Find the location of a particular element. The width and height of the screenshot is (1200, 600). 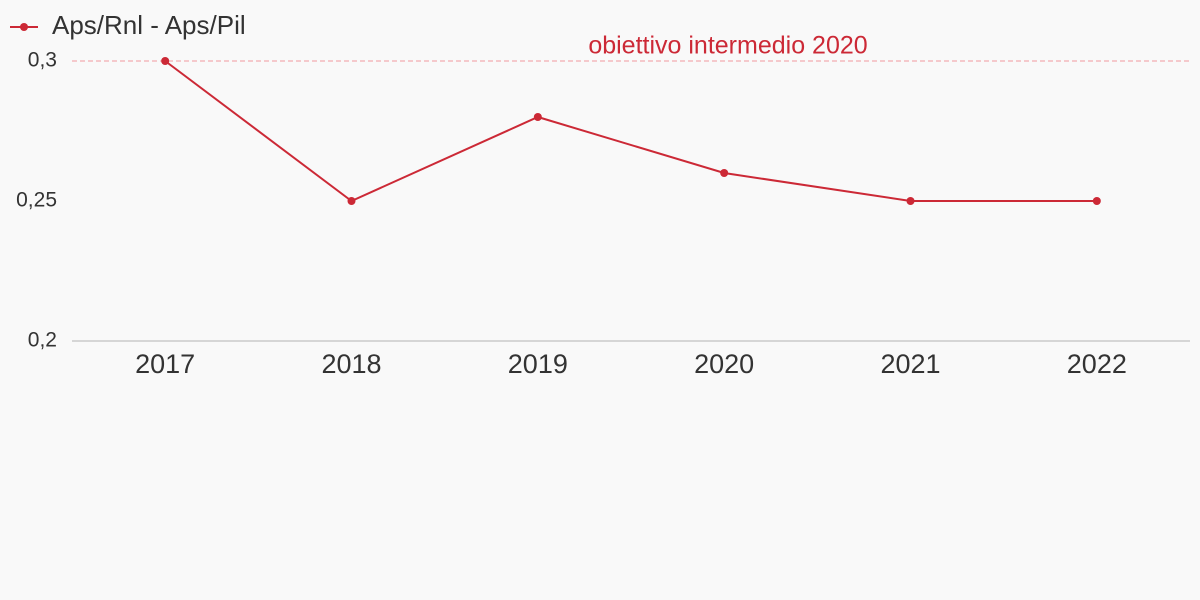

x-tick-label: 2017 is located at coordinates (165, 364).